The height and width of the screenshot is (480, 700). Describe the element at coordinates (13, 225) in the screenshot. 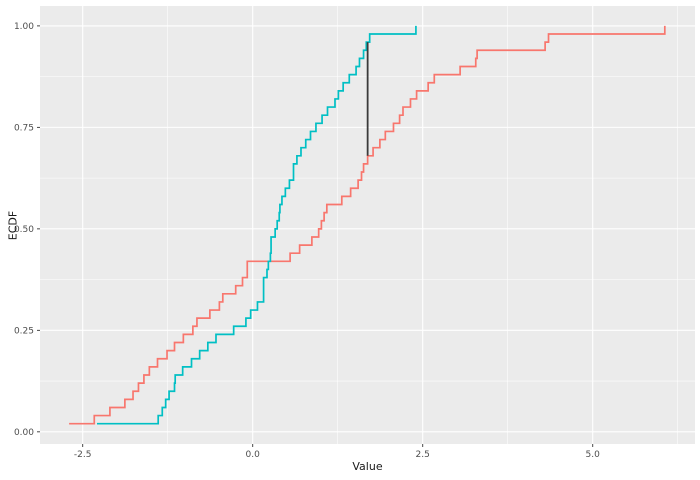

I see `y-axis-title: ECDF` at that location.